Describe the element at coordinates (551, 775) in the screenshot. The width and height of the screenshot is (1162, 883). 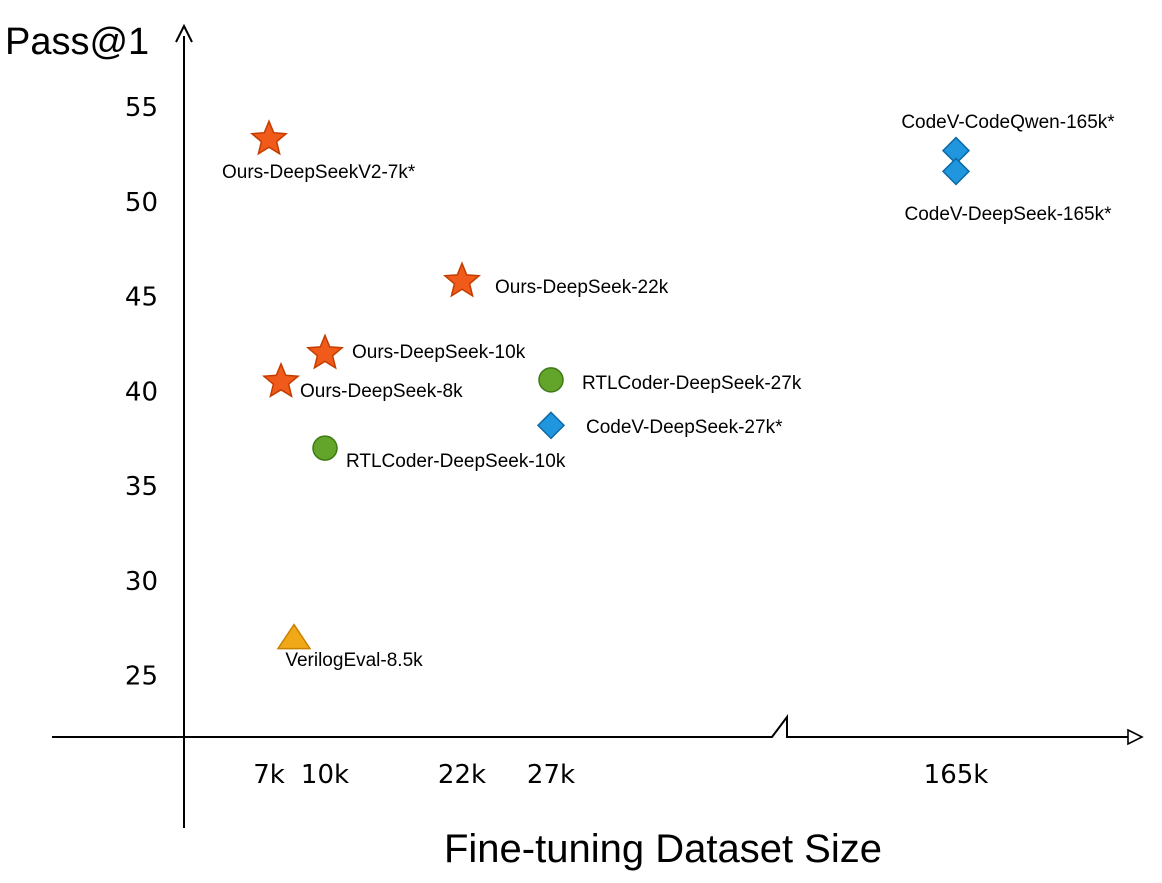
I see `x-tick-label: 27k` at that location.